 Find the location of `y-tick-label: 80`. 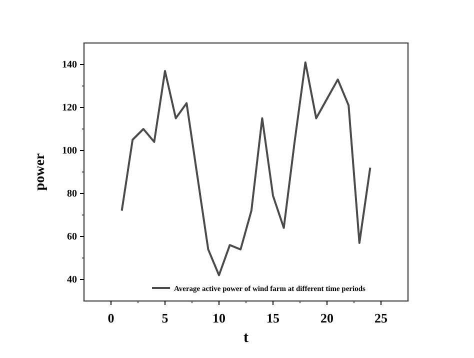

y-tick-label: 80 is located at coordinates (72, 194).